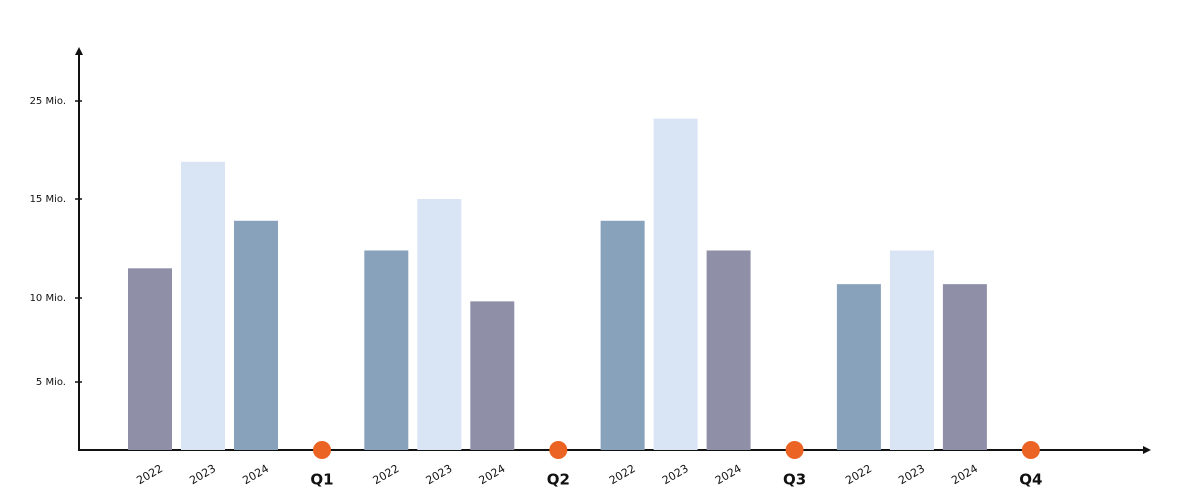  Describe the element at coordinates (321, 480) in the screenshot. I see `x-tick-label: Q1` at that location.